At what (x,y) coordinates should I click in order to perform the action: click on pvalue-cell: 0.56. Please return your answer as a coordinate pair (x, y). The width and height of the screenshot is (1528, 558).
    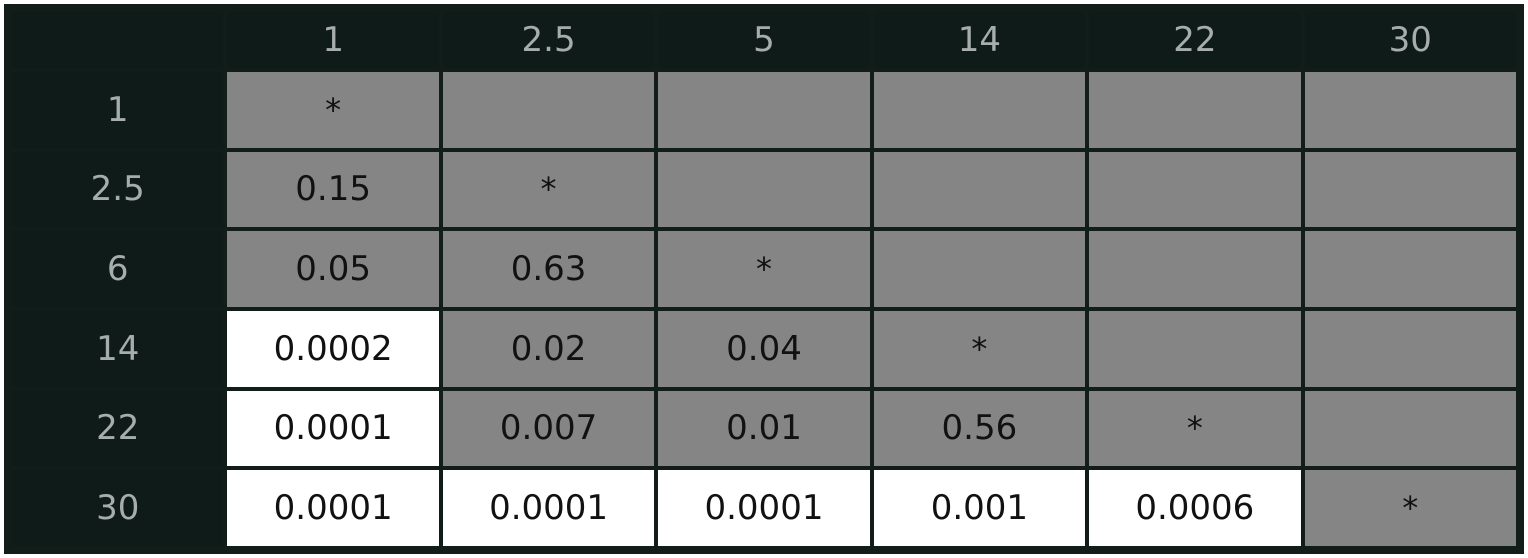
    Looking at the image, I should click on (979, 428).